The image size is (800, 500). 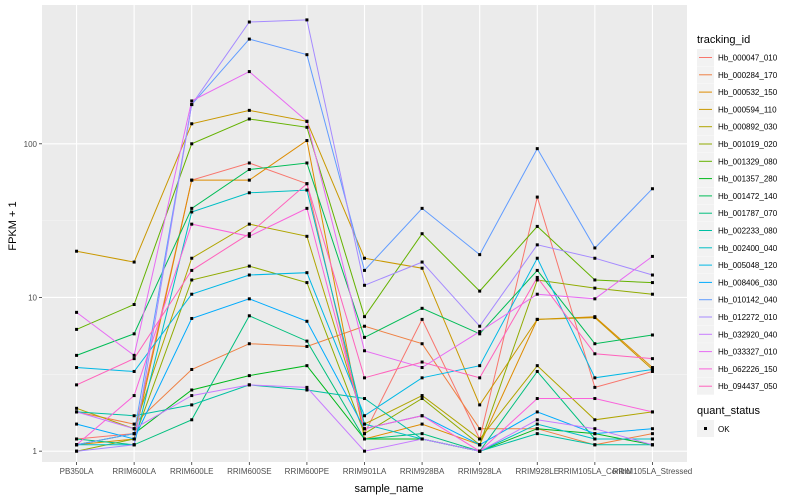 I want to click on x-tick-label: RRIM600SE, so click(x=249, y=471).